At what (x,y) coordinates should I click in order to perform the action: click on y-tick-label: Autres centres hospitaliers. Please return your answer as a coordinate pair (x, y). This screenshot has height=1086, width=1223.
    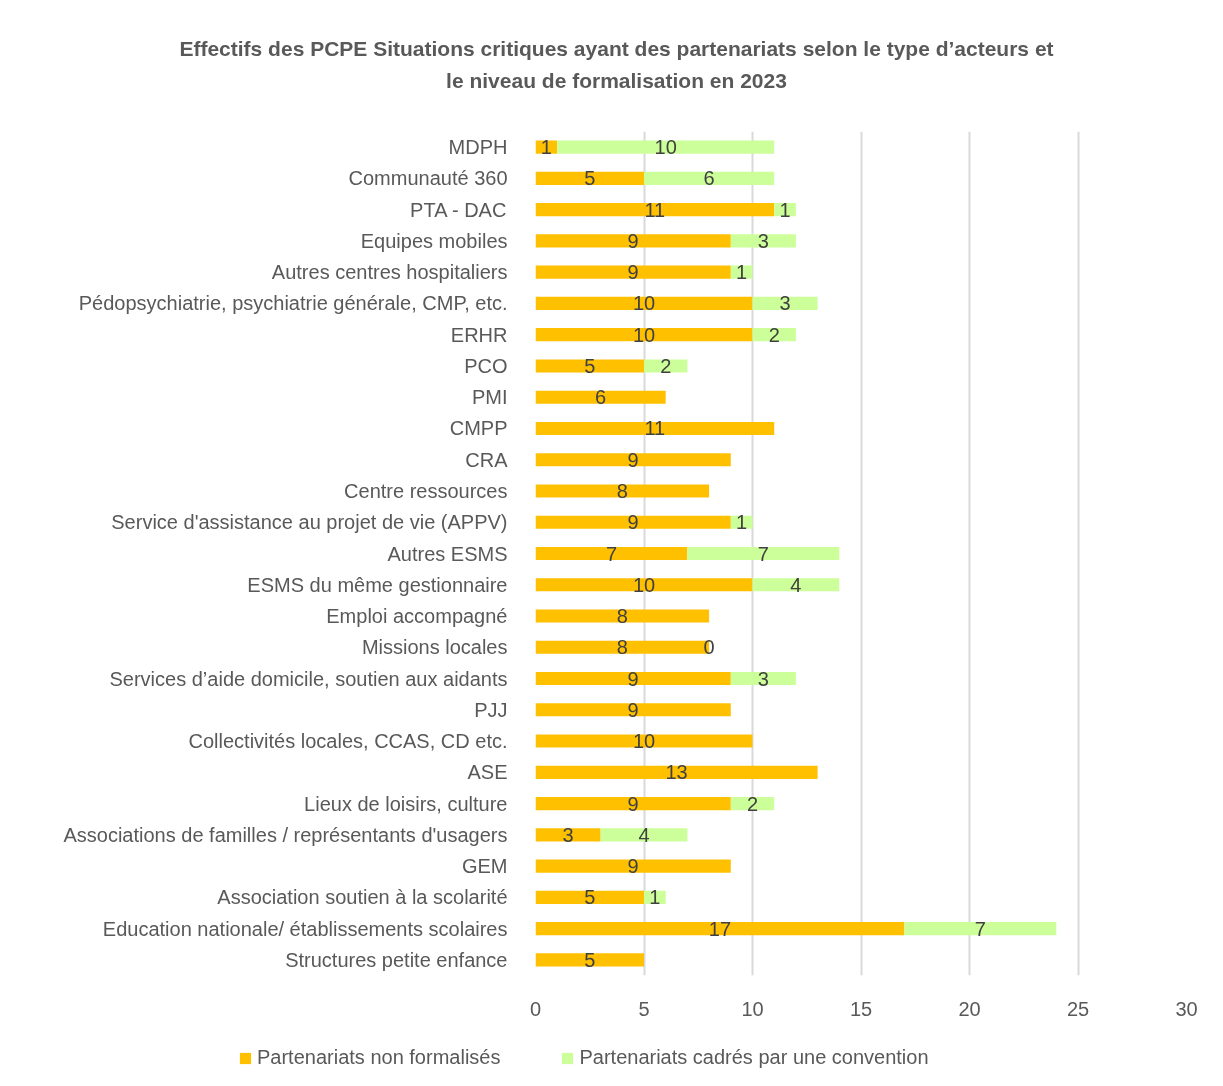
    Looking at the image, I should click on (389, 272).